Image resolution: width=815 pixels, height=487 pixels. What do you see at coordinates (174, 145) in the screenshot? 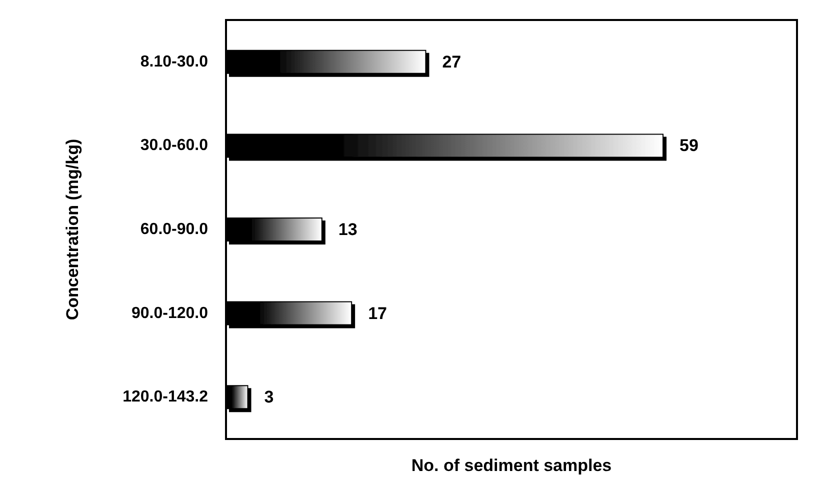
I see `y-tick-label: 30.0-60.0` at bounding box center [174, 145].